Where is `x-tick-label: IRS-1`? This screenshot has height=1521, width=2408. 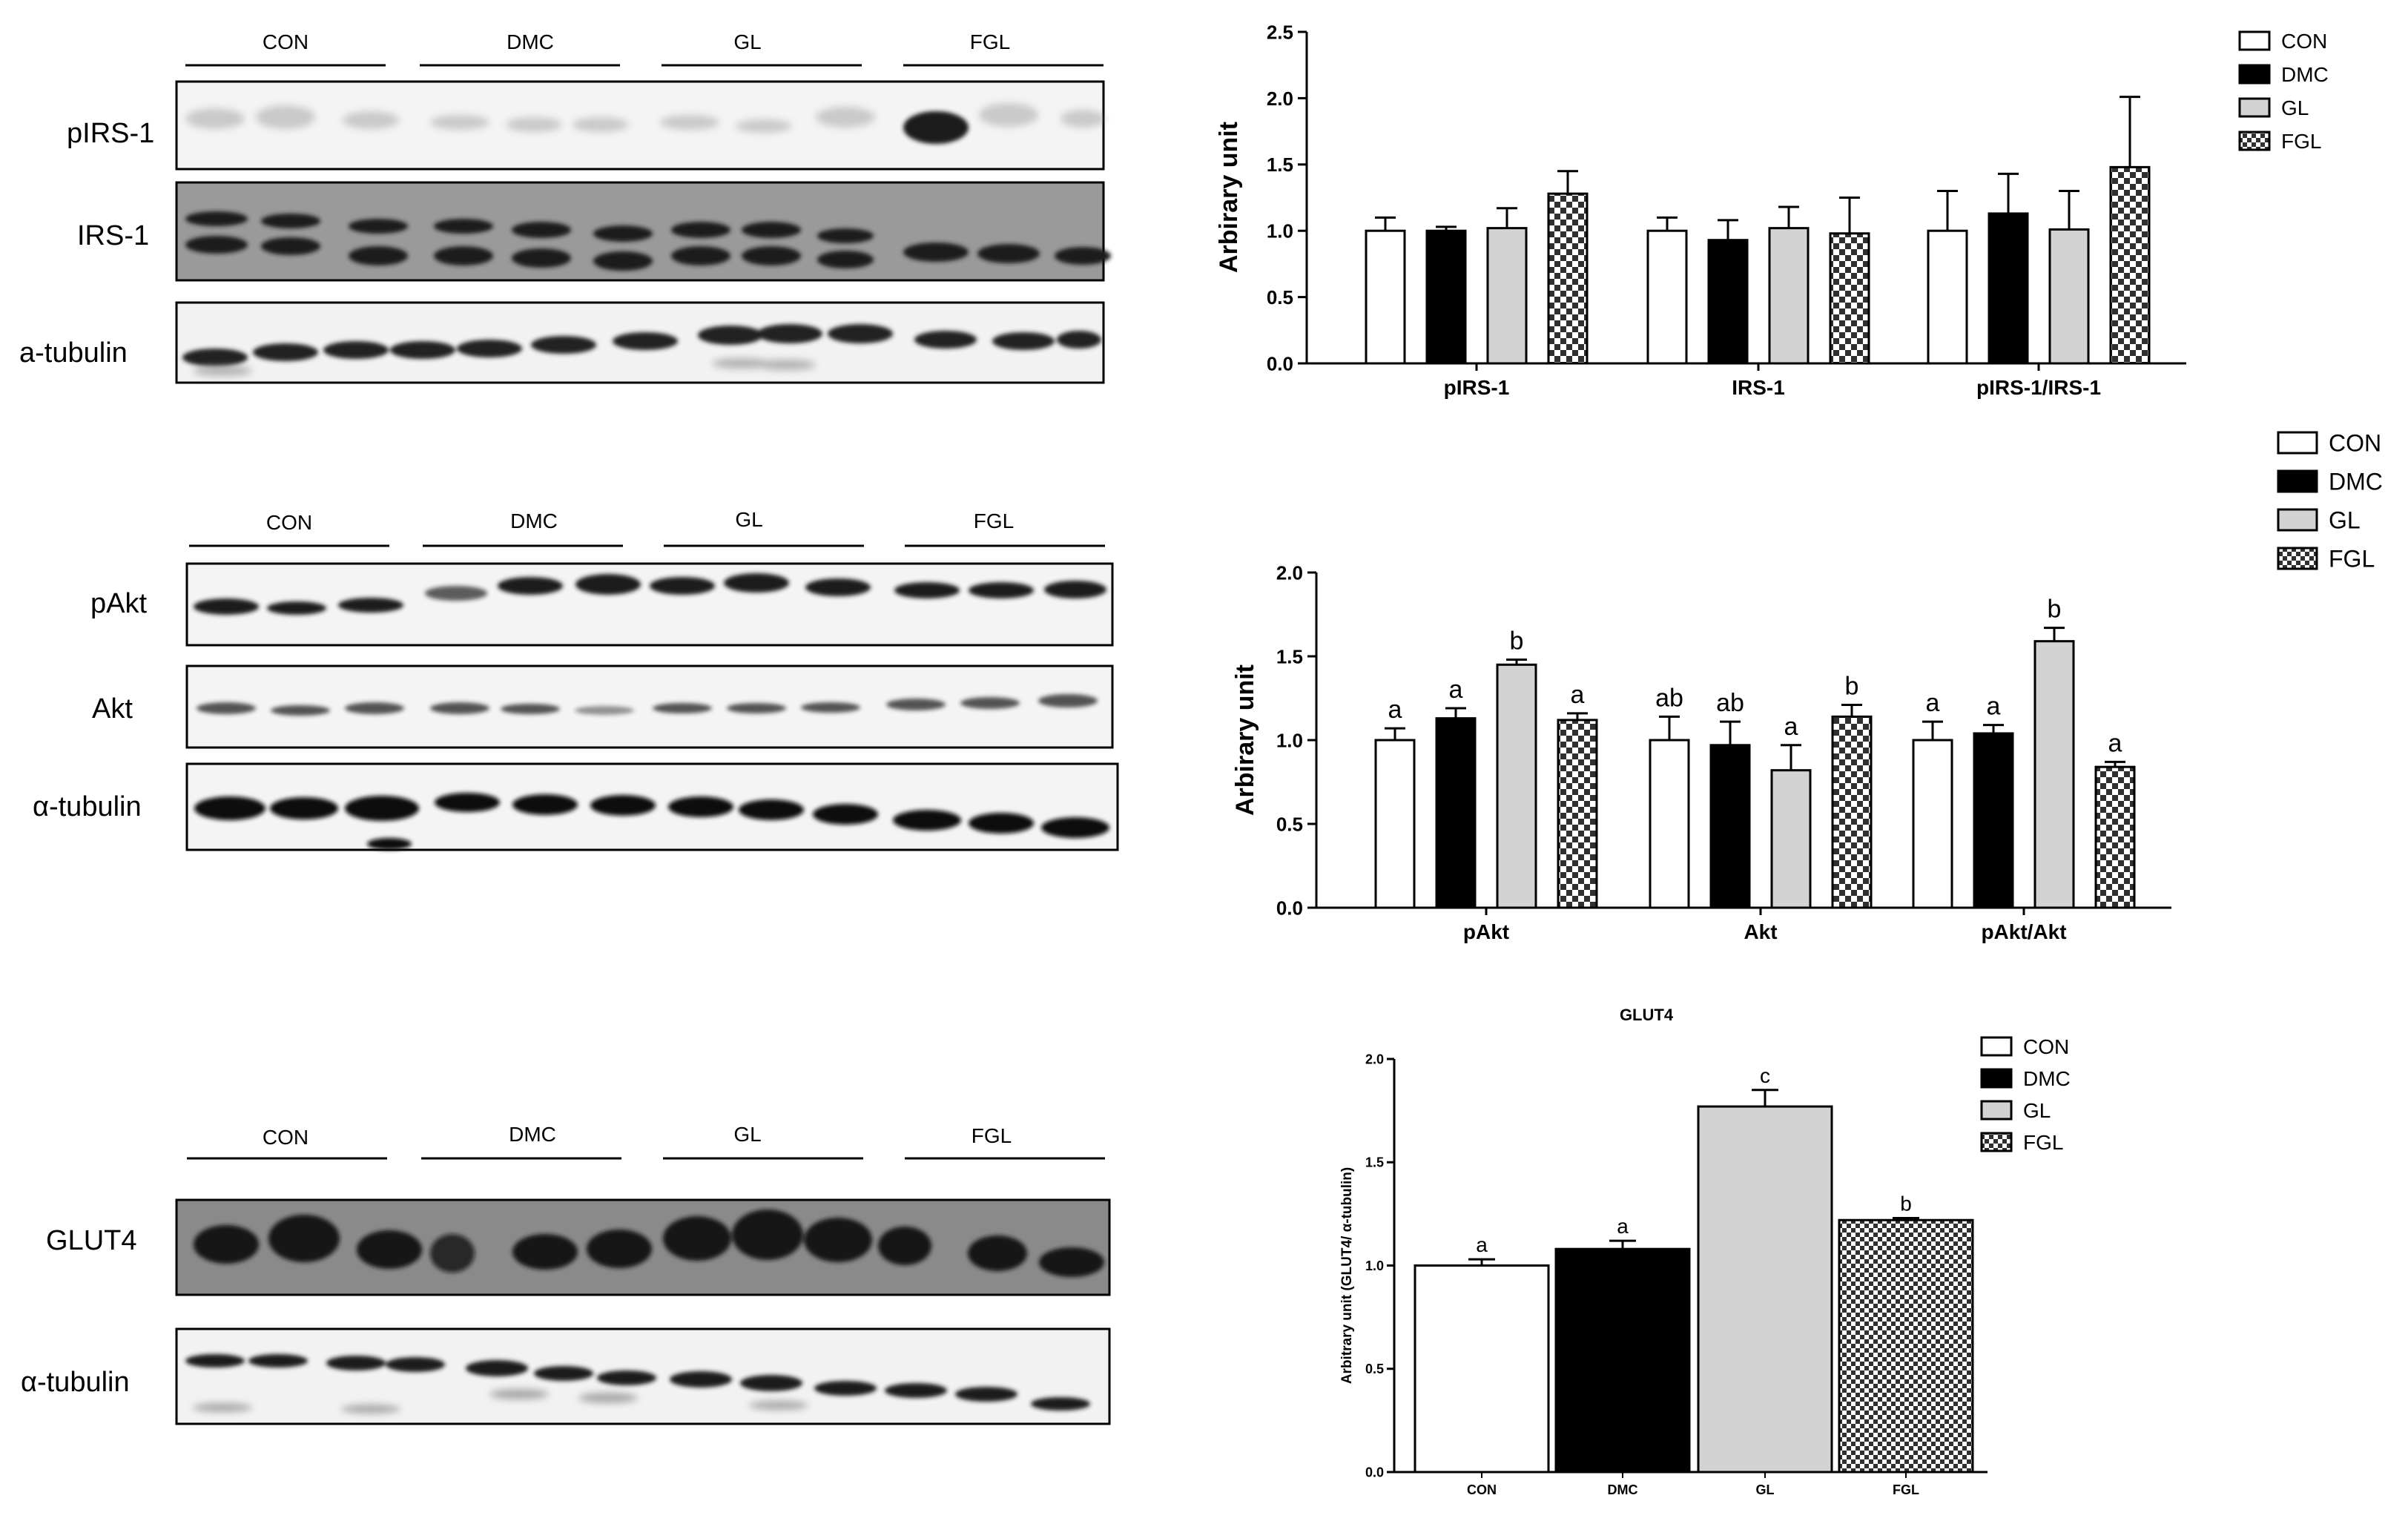
x-tick-label: IRS-1 is located at coordinates (1759, 387).